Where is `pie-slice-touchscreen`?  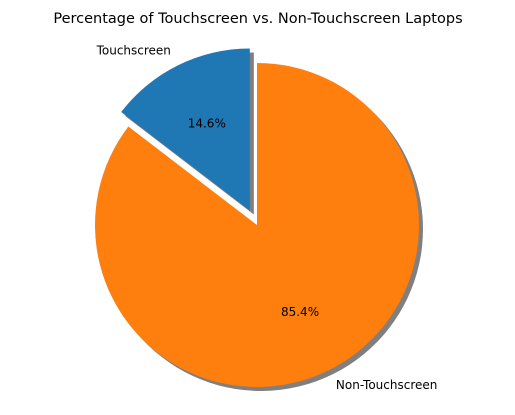
pie-slice-touchscreen is located at coordinates (185, 129).